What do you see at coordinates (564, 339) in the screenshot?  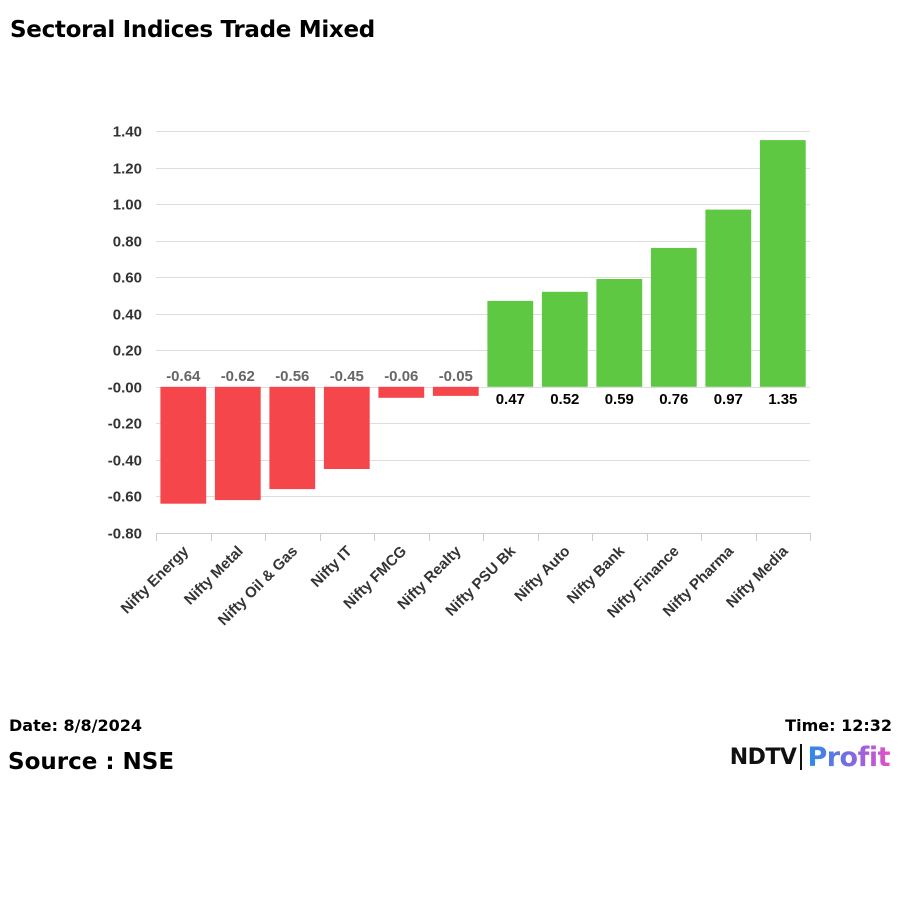 I see `bar-nifty-auto` at bounding box center [564, 339].